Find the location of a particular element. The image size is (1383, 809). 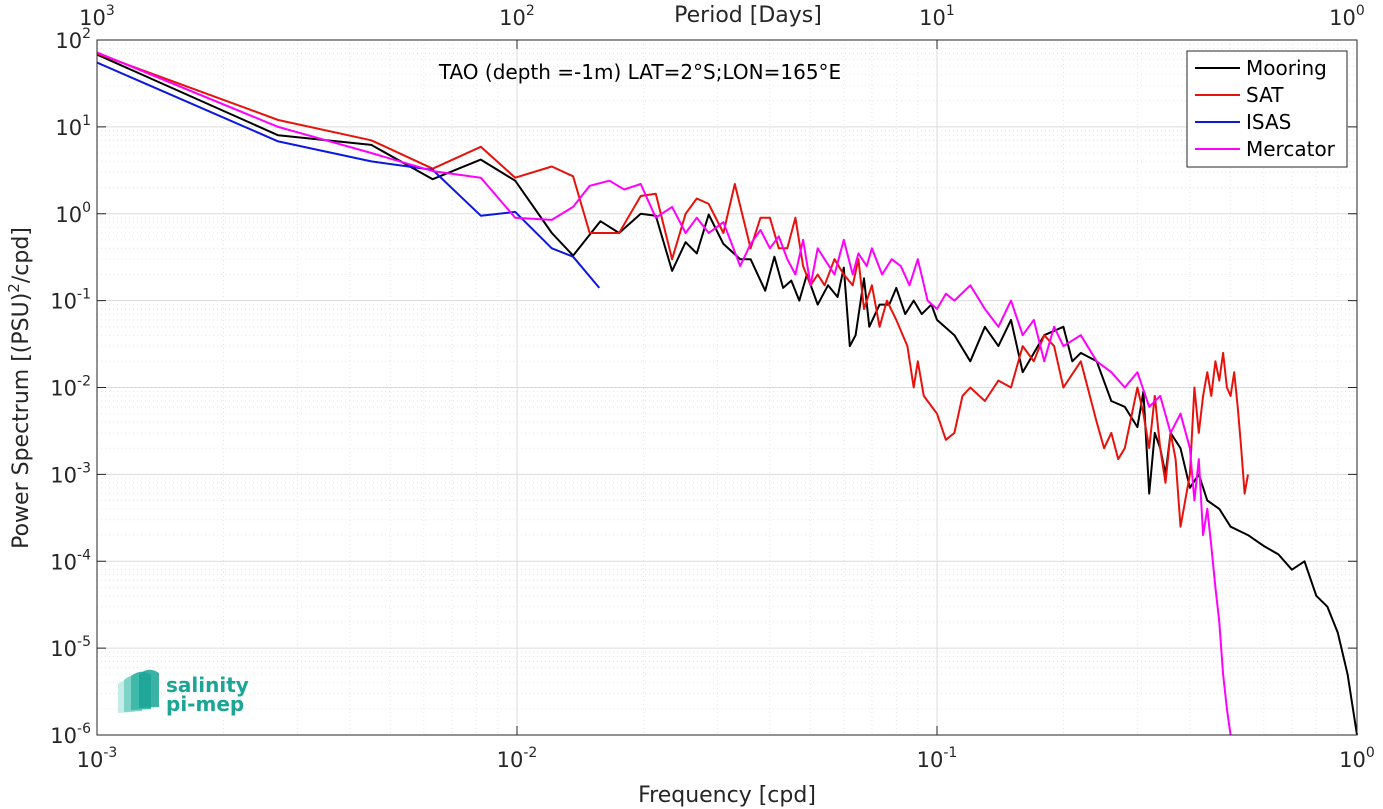

x-tick-label: 10⁰ is located at coordinates (1357, 758).